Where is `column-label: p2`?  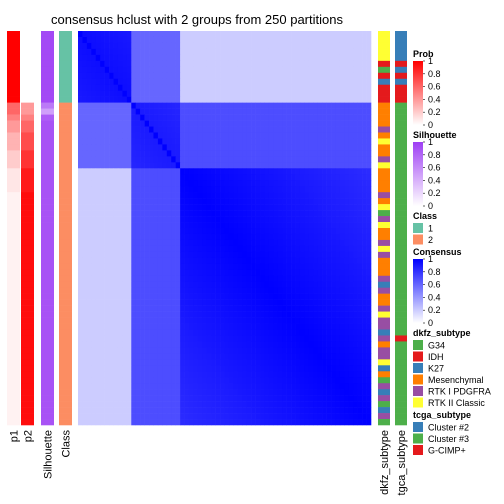 column-label: p2 is located at coordinates (29, 436).